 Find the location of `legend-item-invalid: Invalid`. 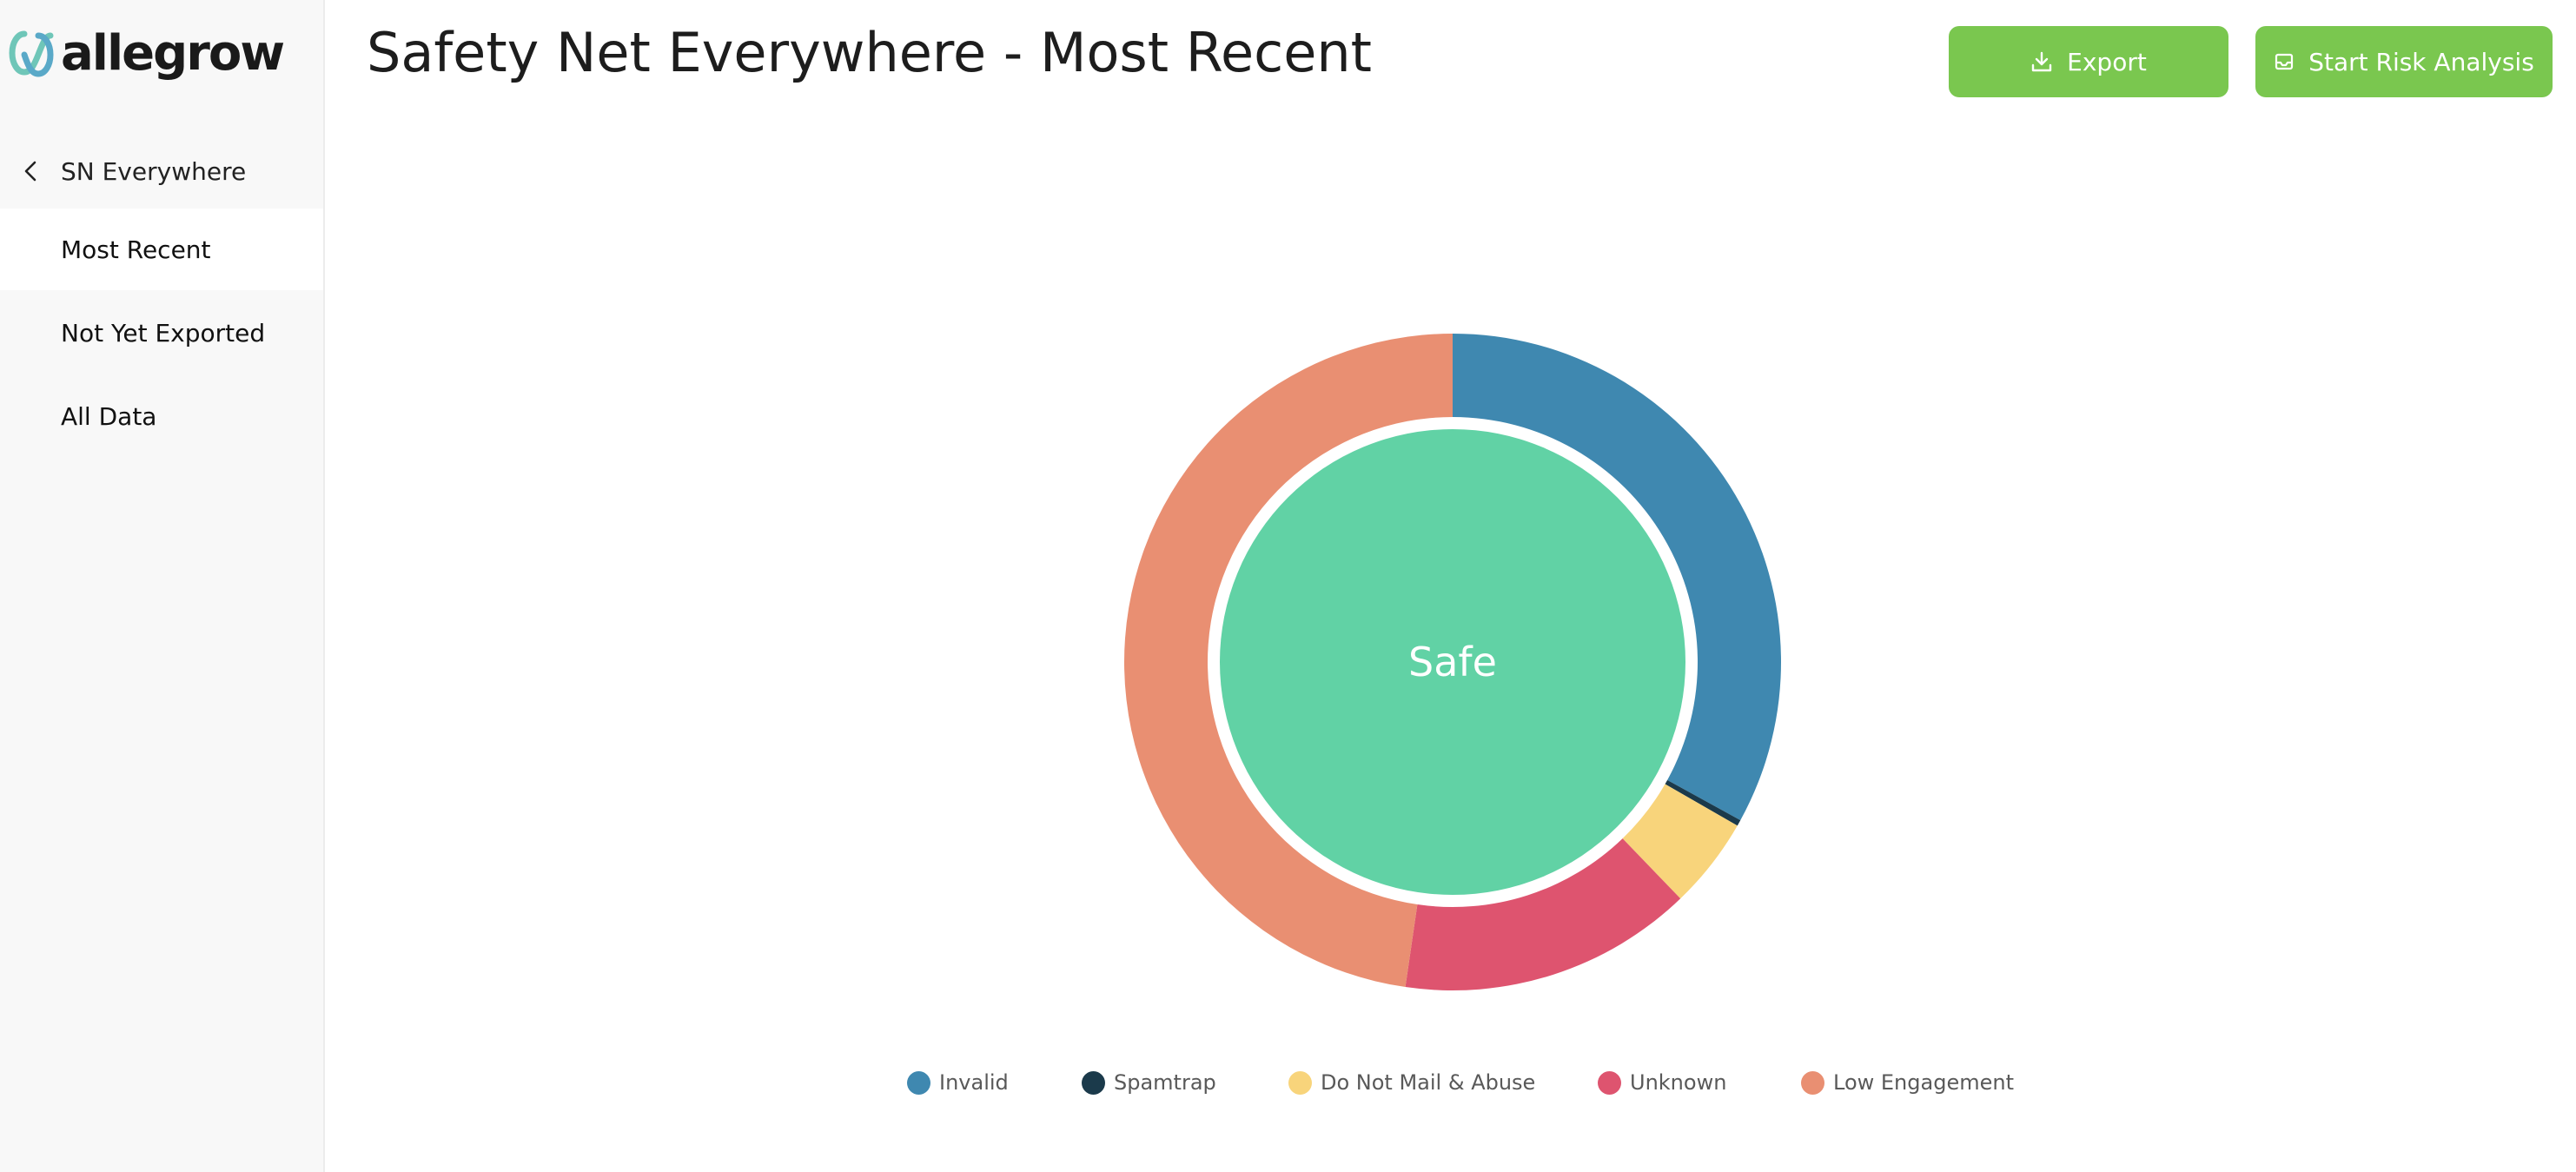

legend-item-invalid: Invalid is located at coordinates (958, 1082).